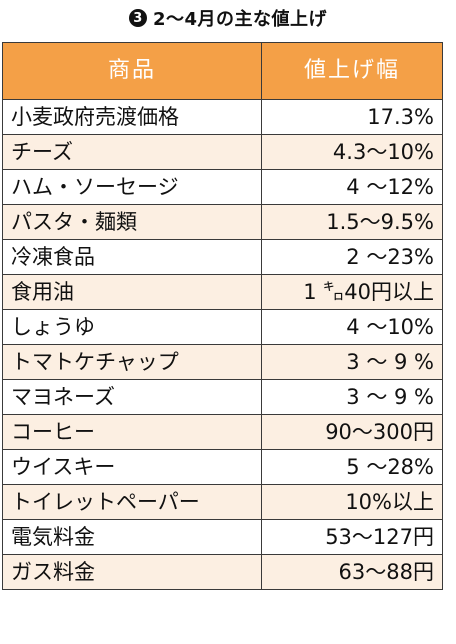  I want to click on table-row: トイレットペーパー 10%以上, so click(222, 502).